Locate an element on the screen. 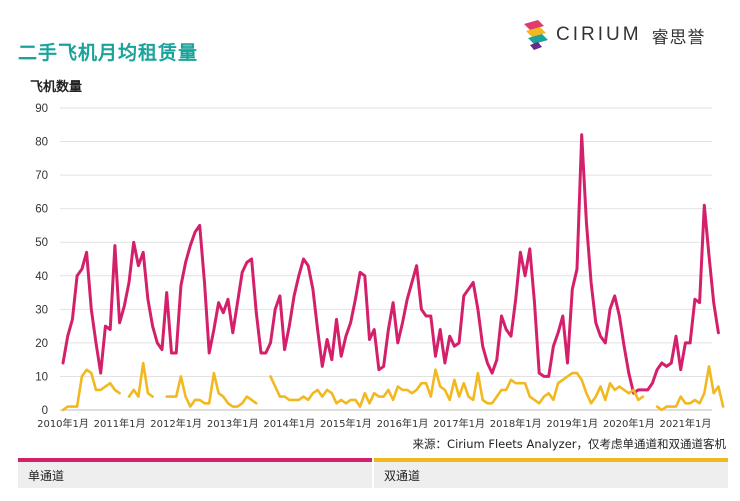  x-tick-label: 2015年1月 is located at coordinates (346, 423).